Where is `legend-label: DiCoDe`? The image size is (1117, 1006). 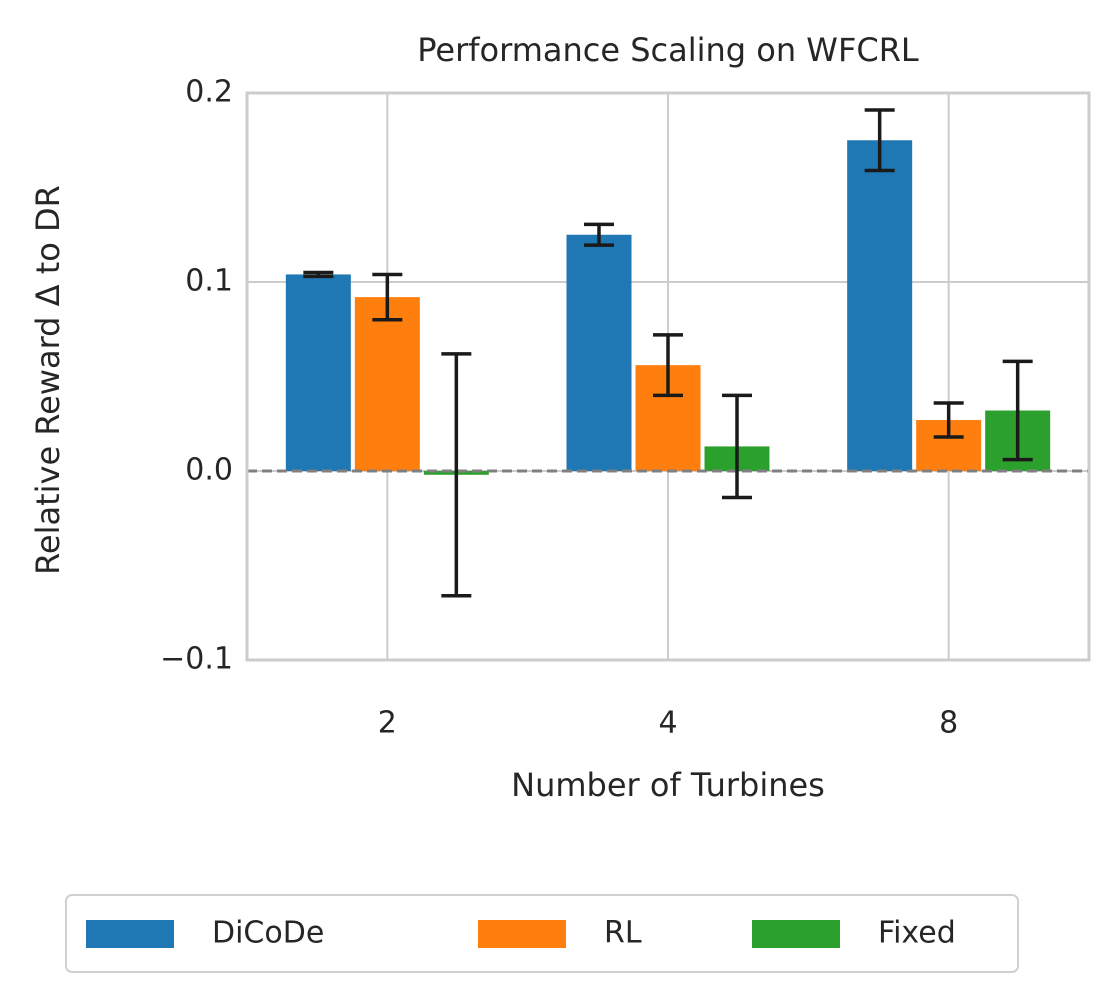 legend-label: DiCoDe is located at coordinates (268, 933).